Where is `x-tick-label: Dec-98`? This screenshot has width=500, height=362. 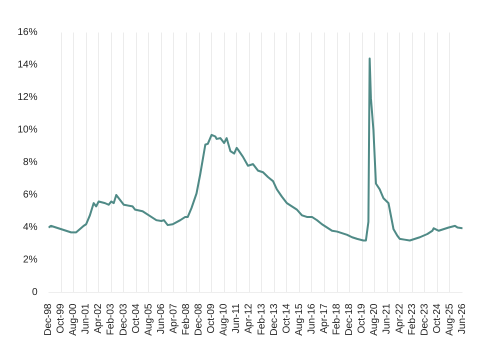
x-tick-label: Dec-98 is located at coordinates (48, 319).